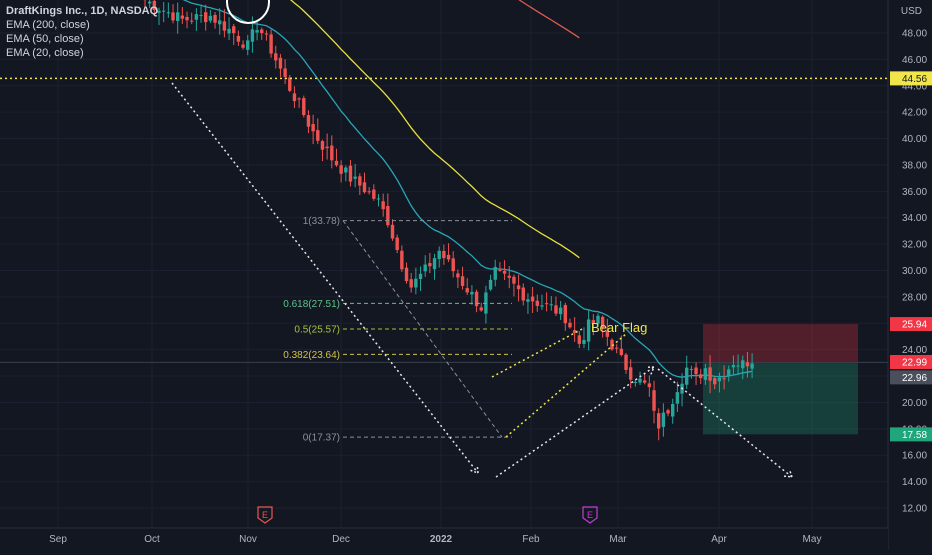 The width and height of the screenshot is (932, 555). I want to click on x-tick-label: Apr, so click(719, 539).